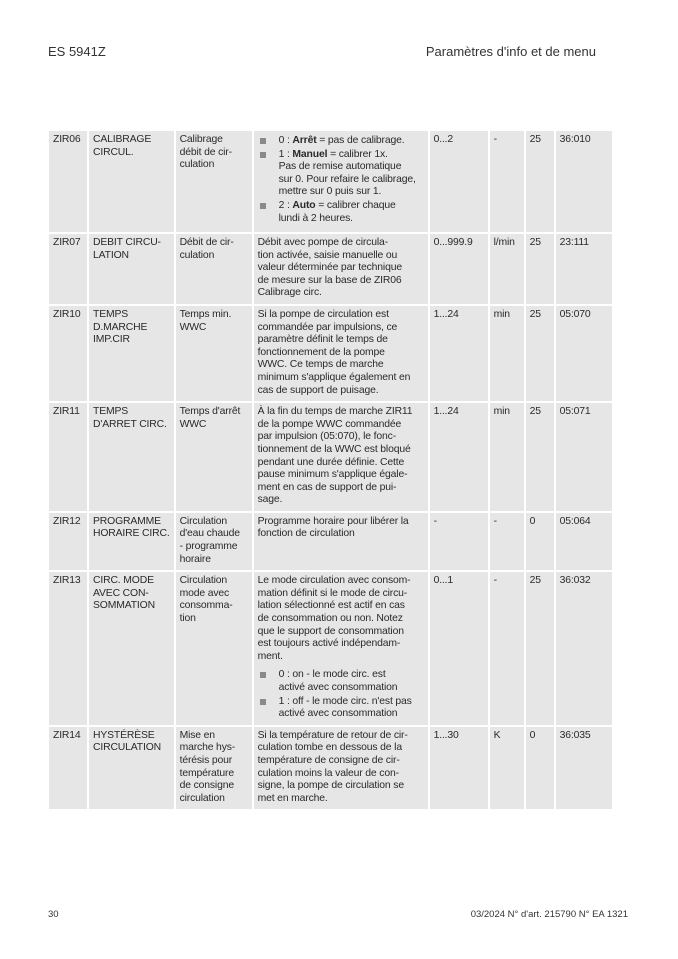 This screenshot has height=959, width=678. Describe the element at coordinates (53, 914) in the screenshot. I see `page-number: 30` at that location.